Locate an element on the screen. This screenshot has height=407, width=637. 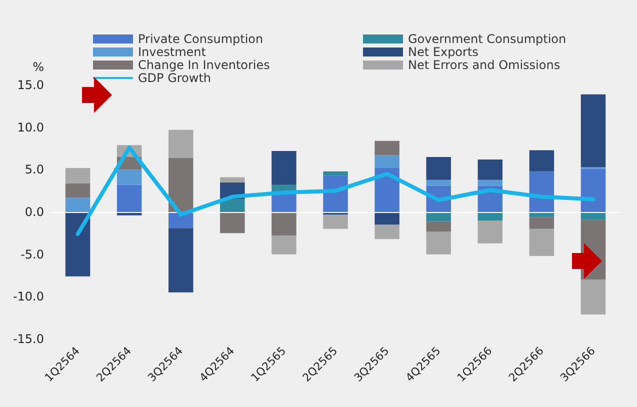
legend-label: Net Exports is located at coordinates (443, 52).